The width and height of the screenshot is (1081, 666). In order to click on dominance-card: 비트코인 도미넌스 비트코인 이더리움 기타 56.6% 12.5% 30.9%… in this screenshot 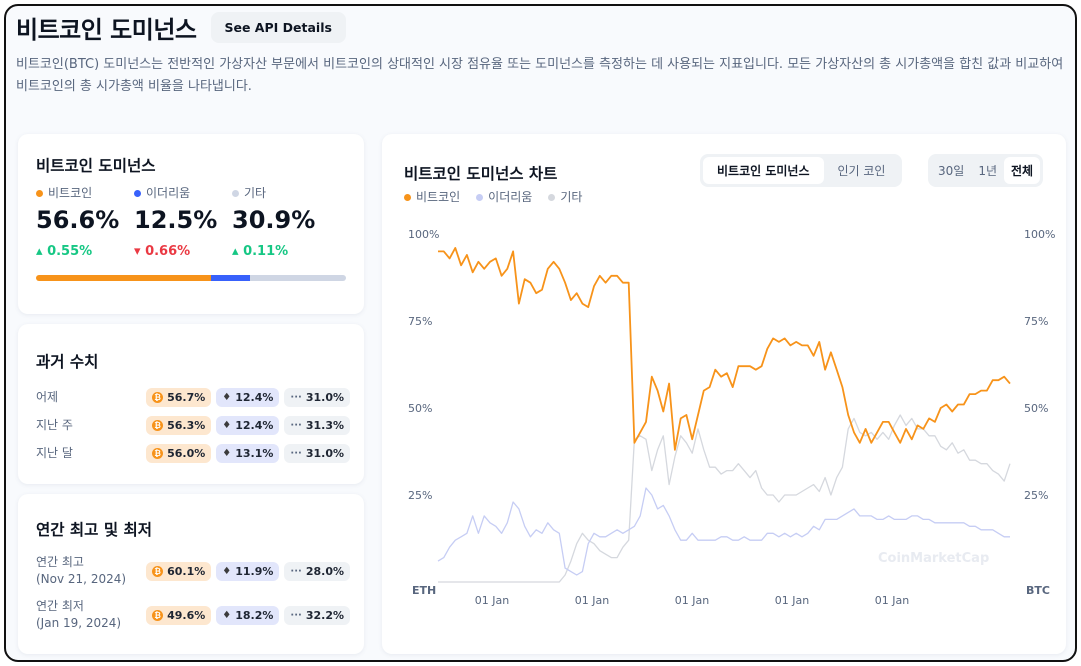, I will do `click(191, 224)`.